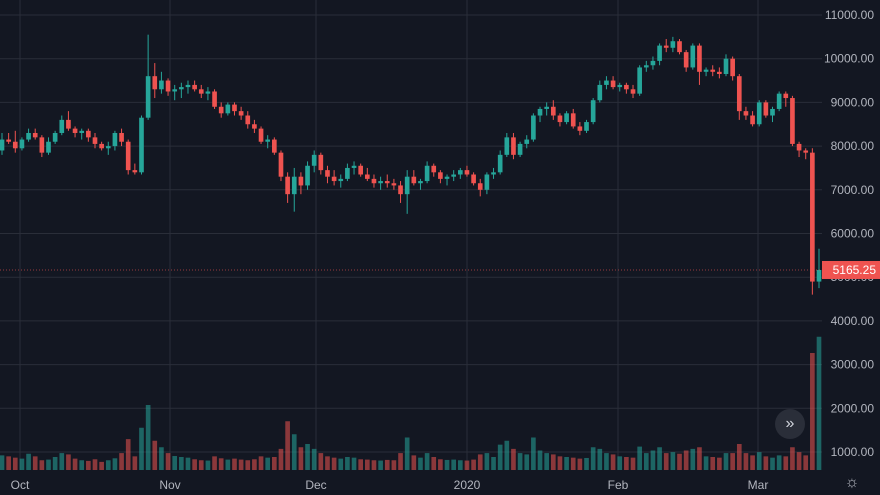 The image size is (880, 495). I want to click on time-axis: Oct Nov Dec 2020 Feb Mar, so click(390, 485).